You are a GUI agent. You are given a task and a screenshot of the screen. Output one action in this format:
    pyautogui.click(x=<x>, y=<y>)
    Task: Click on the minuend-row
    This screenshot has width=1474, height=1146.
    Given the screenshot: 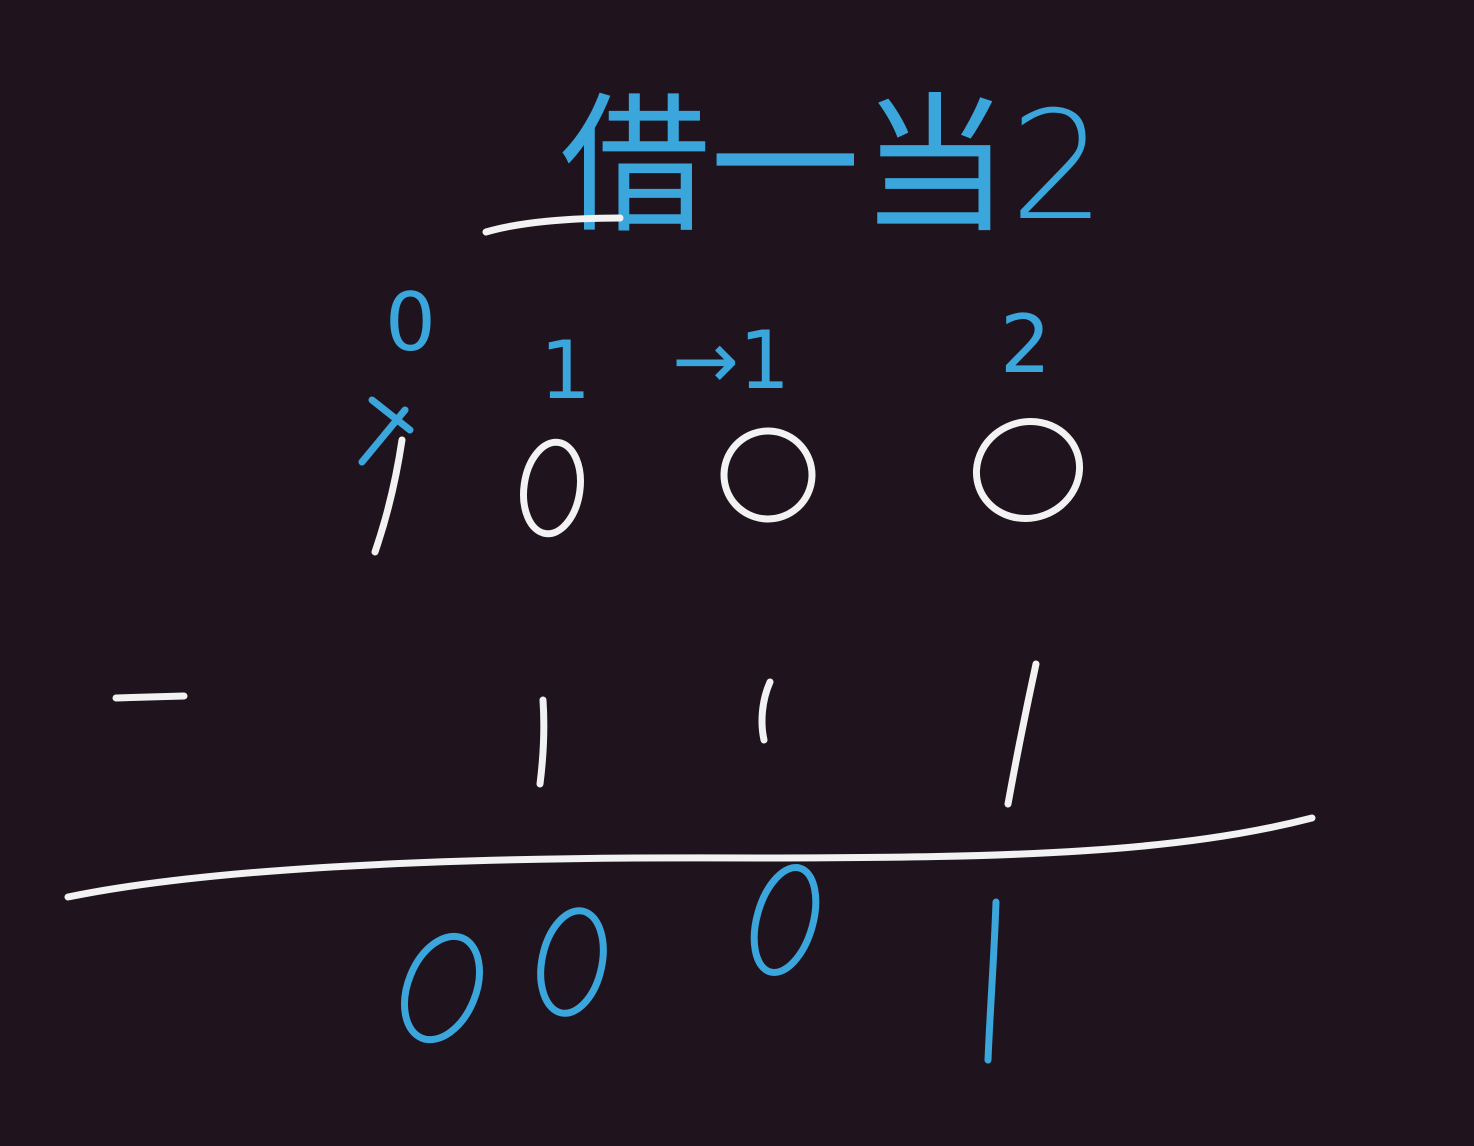 What is the action you would take?
    pyautogui.click(x=727, y=487)
    